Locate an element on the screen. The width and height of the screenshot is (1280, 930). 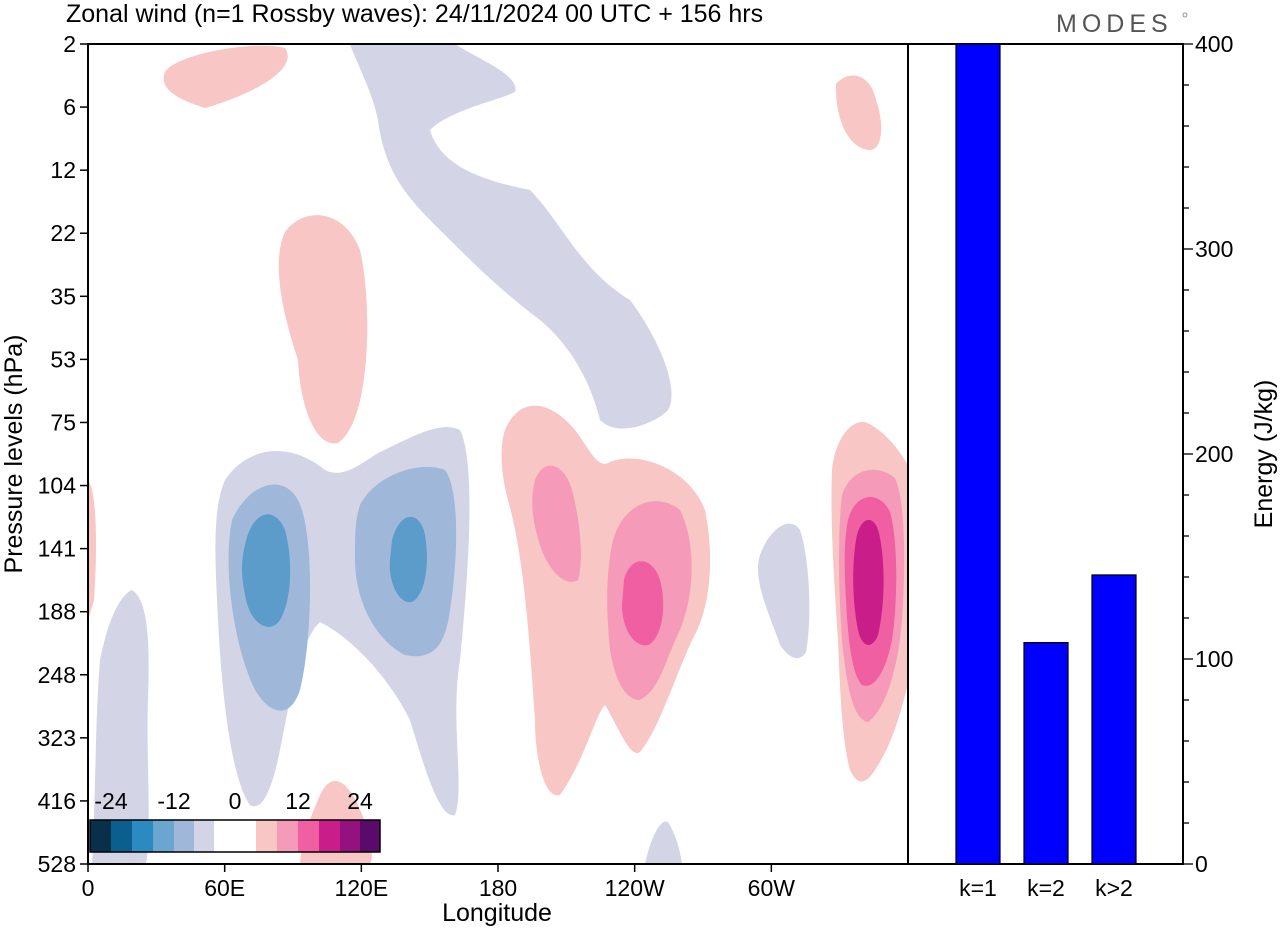
bar-category-axis: k=1 k=2 k>2 is located at coordinates (1046, 888).